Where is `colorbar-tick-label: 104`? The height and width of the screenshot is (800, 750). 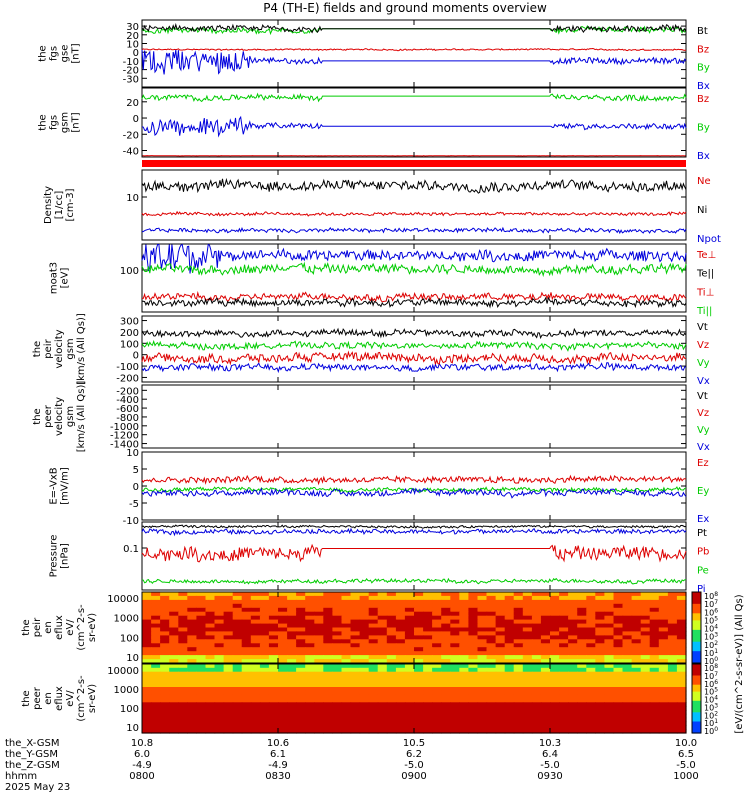
colorbar-tick-label: 104 is located at coordinates (711, 700).